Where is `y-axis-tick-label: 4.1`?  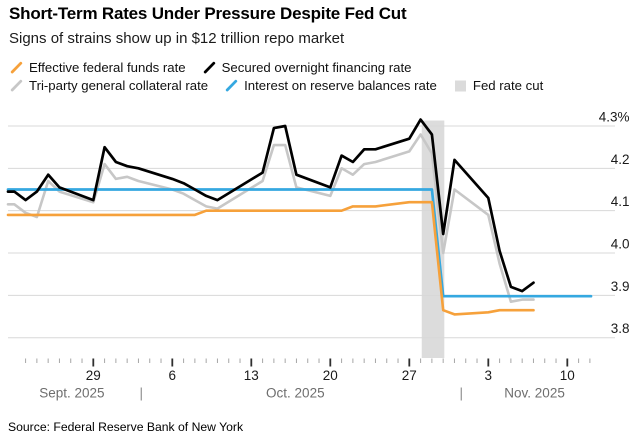
y-axis-tick-label: 4.1 is located at coordinates (620, 201).